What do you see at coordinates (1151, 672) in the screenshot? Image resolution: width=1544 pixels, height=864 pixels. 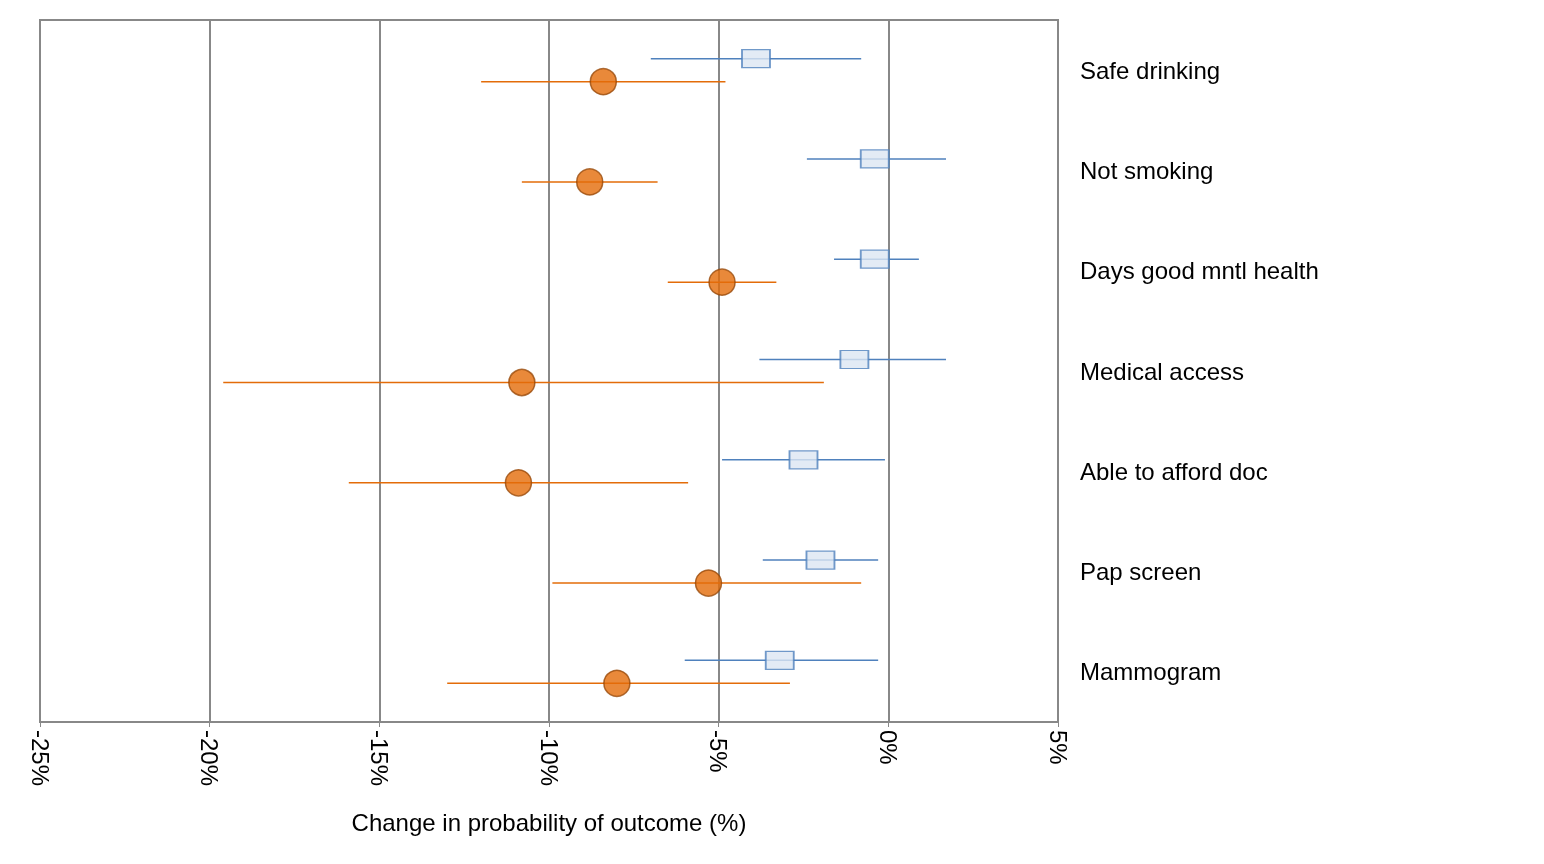 I see `y-tick-label: Mammogram` at bounding box center [1151, 672].